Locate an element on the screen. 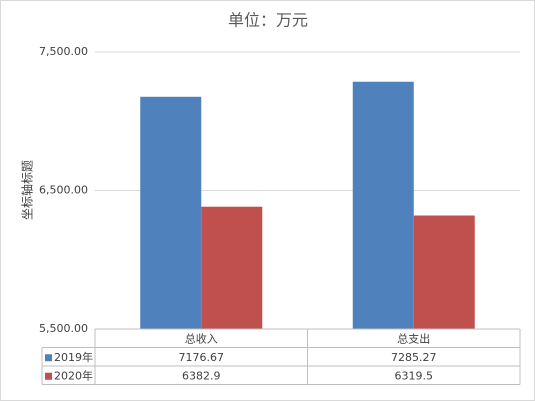 The width and height of the screenshot is (535, 401). x-tick-label: 总收入 is located at coordinates (201, 338).